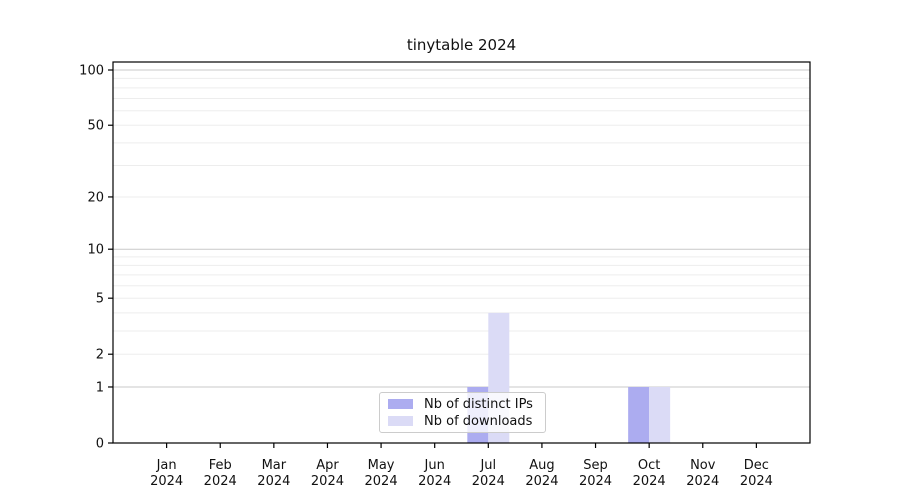  I want to click on x-tick-label-month: Apr, so click(327, 465).